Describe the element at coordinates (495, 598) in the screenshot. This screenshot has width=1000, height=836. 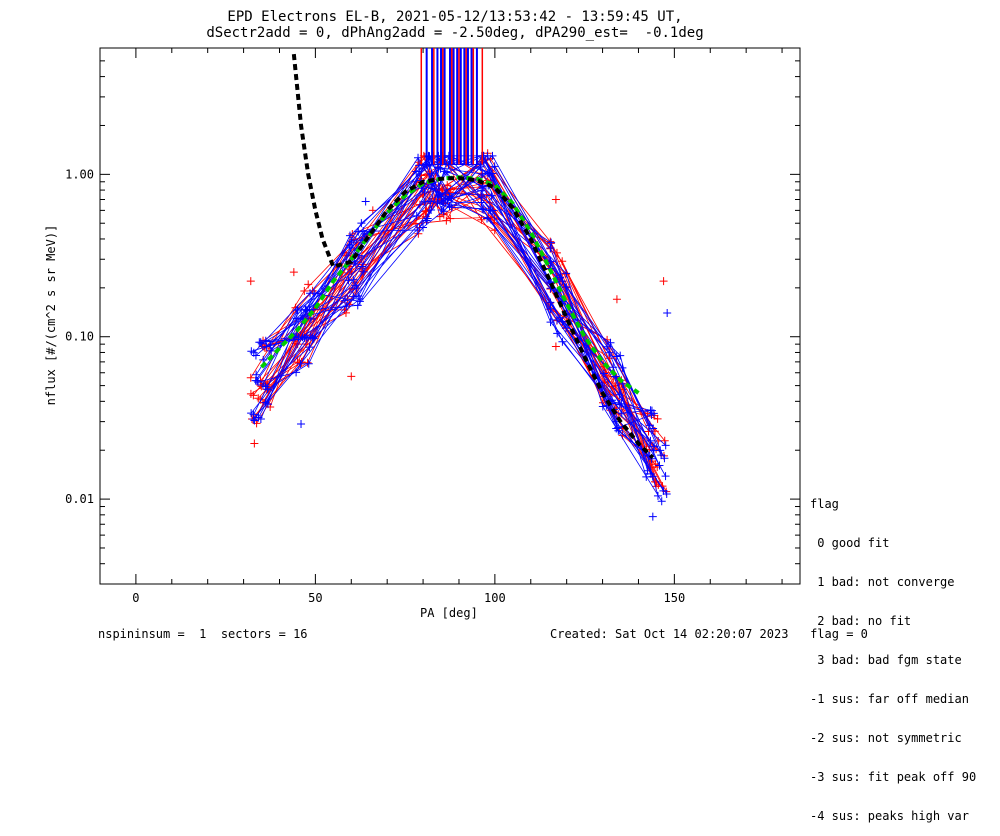
I see `x-tick-label: 100` at that location.